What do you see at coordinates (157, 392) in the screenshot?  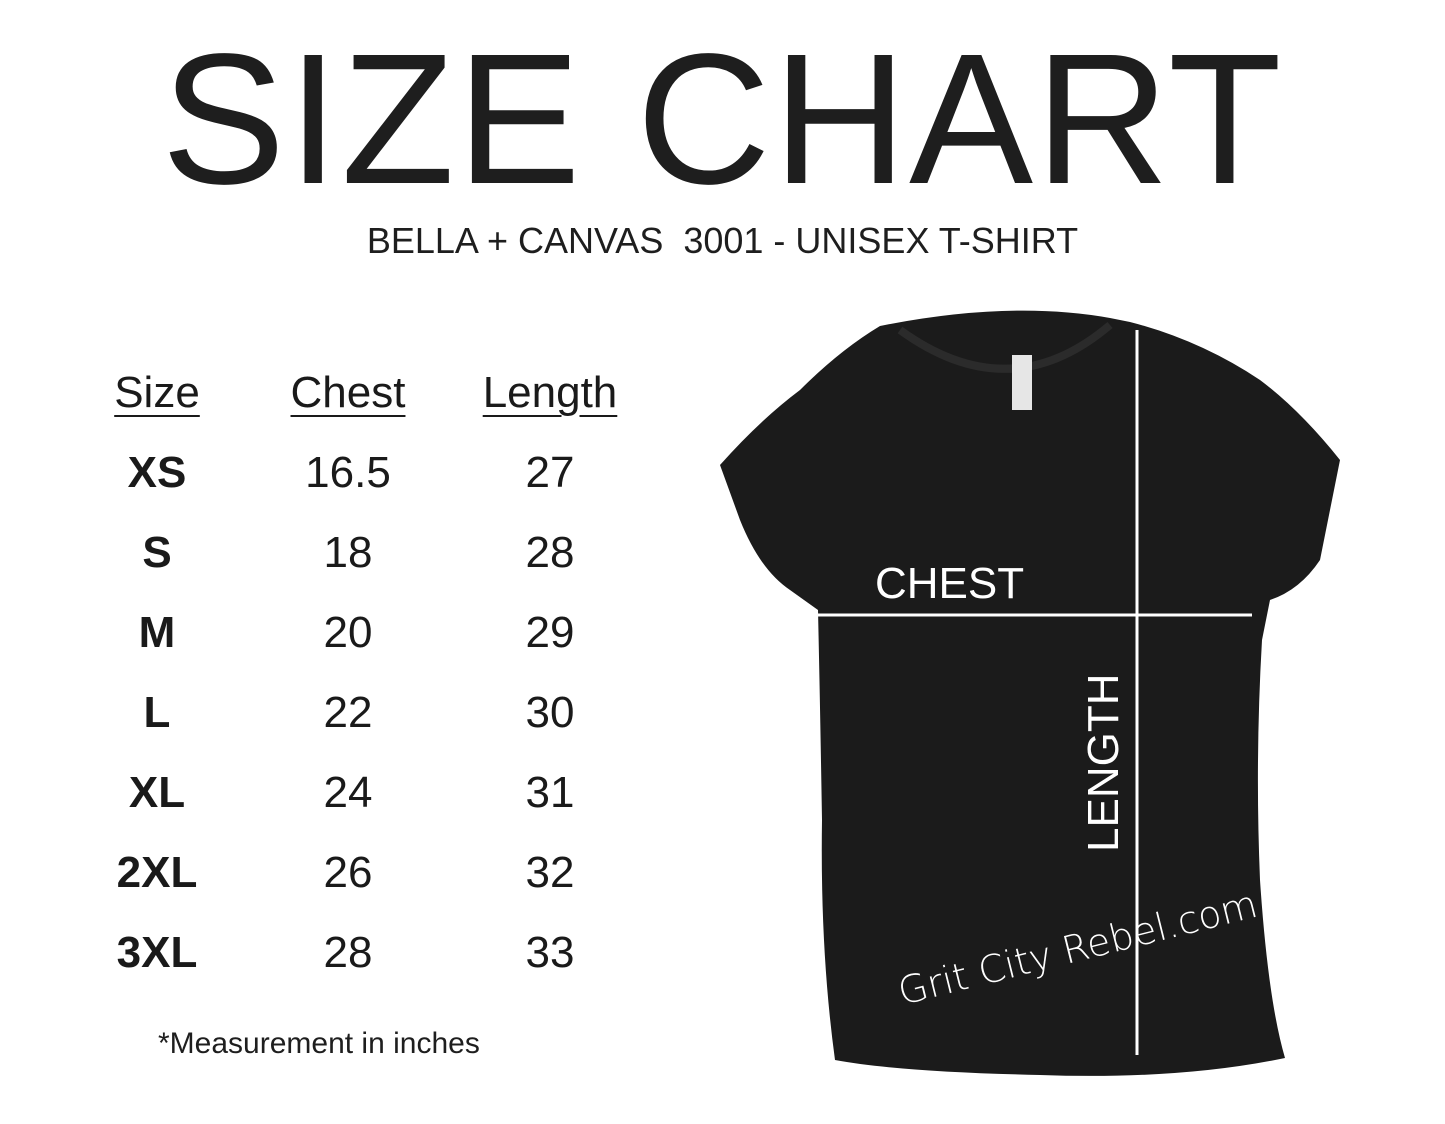 I see `header-size: Size` at bounding box center [157, 392].